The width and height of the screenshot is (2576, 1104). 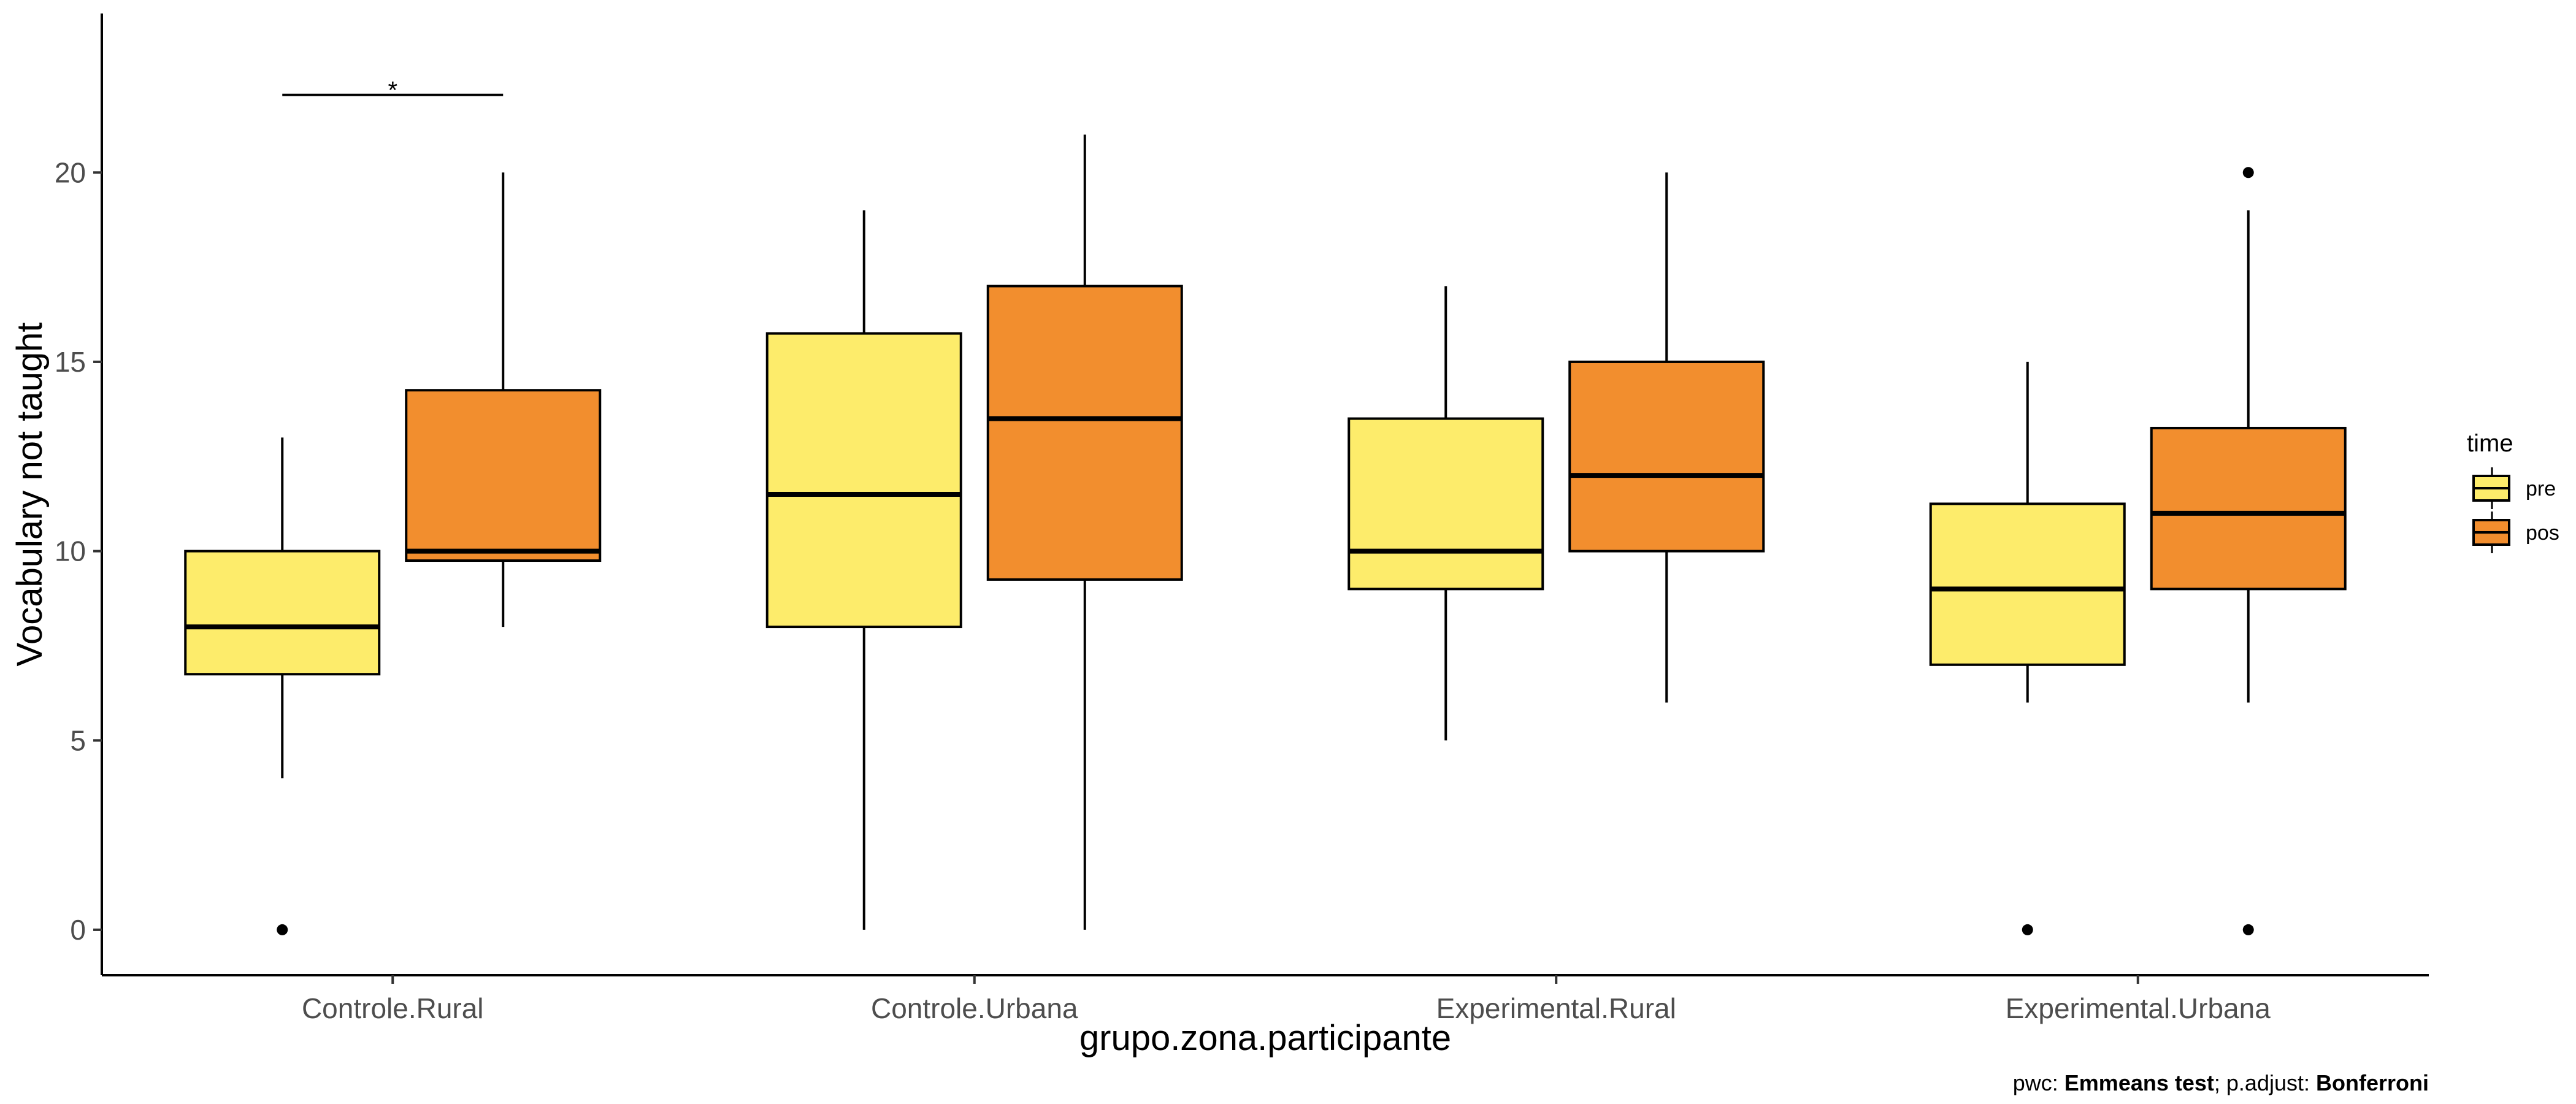 What do you see at coordinates (2138, 1008) in the screenshot?
I see `x-tick-label: Experimental.Urbana` at bounding box center [2138, 1008].